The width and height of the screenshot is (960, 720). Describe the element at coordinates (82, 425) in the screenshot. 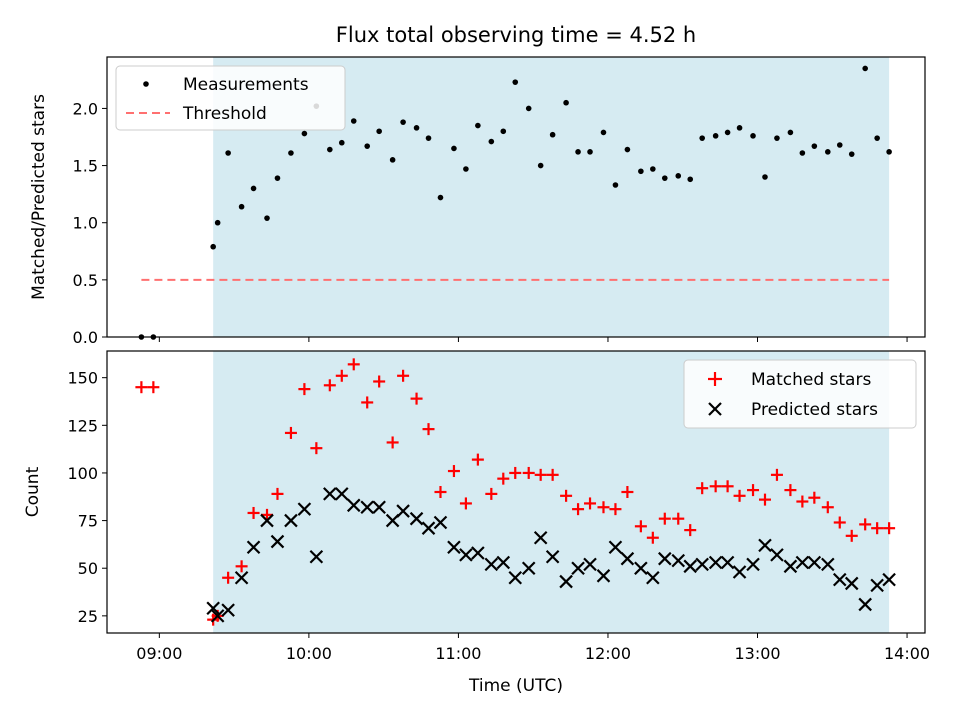

I see `y-tick-label: 125` at that location.